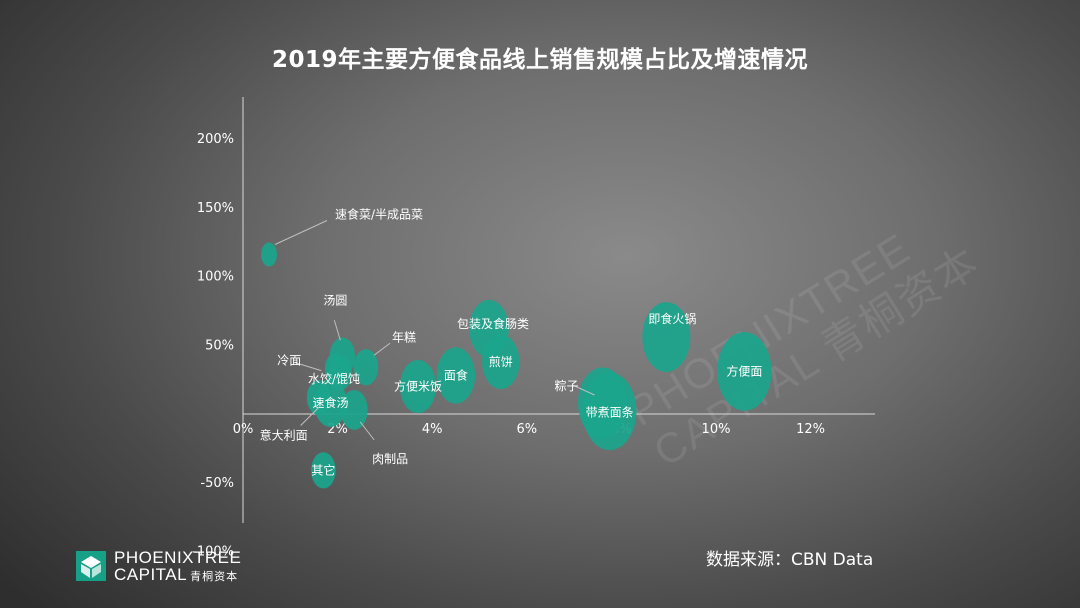 The width and height of the screenshot is (1080, 608). I want to click on y-tick-label: 100%, so click(215, 277).